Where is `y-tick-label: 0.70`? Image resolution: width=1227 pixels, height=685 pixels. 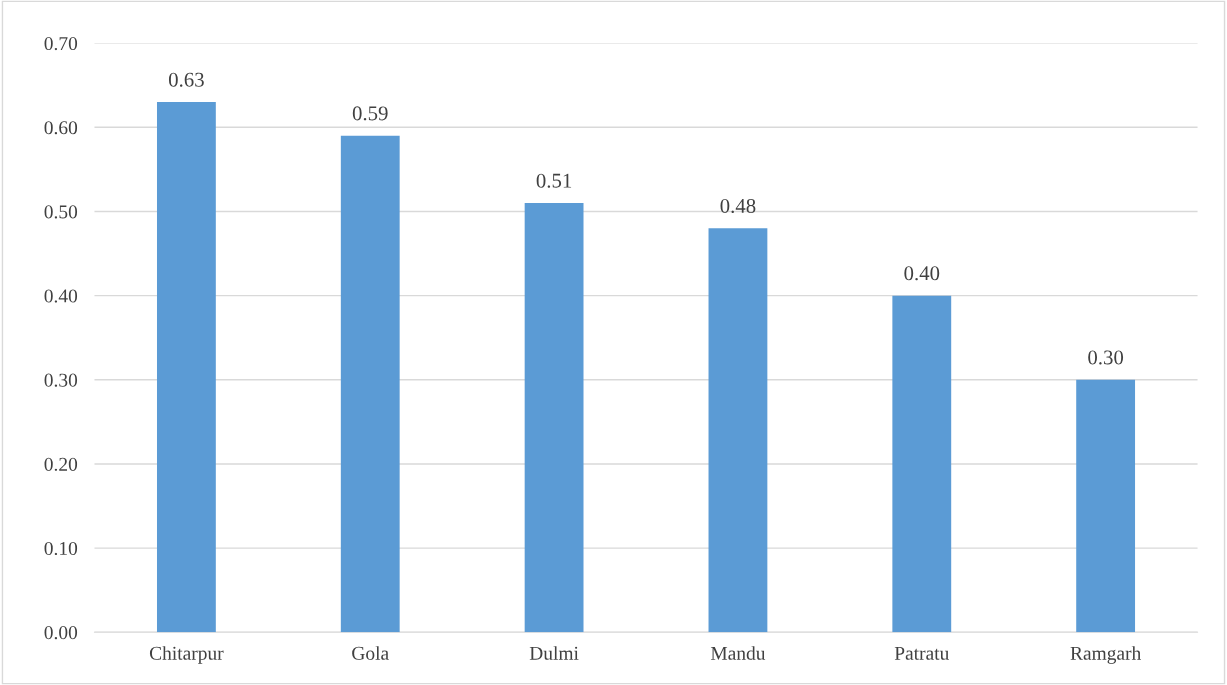
y-tick-label: 0.70 is located at coordinates (61, 43).